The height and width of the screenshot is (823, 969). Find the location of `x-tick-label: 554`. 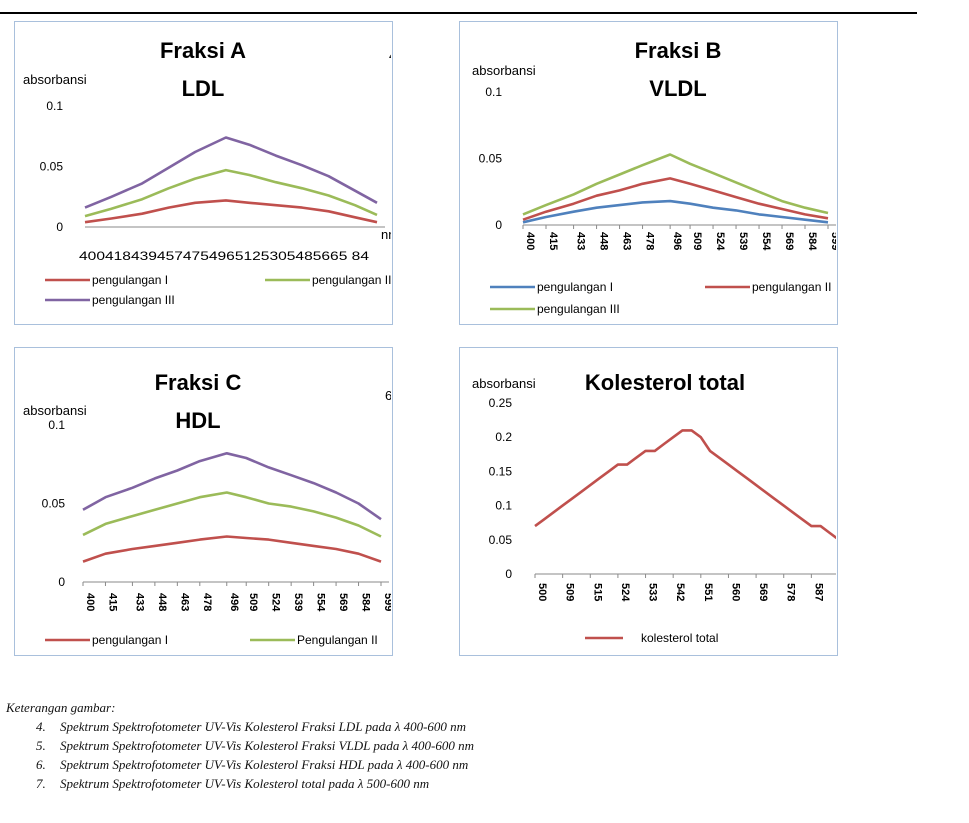

x-tick-label: 554 is located at coordinates (321, 602).